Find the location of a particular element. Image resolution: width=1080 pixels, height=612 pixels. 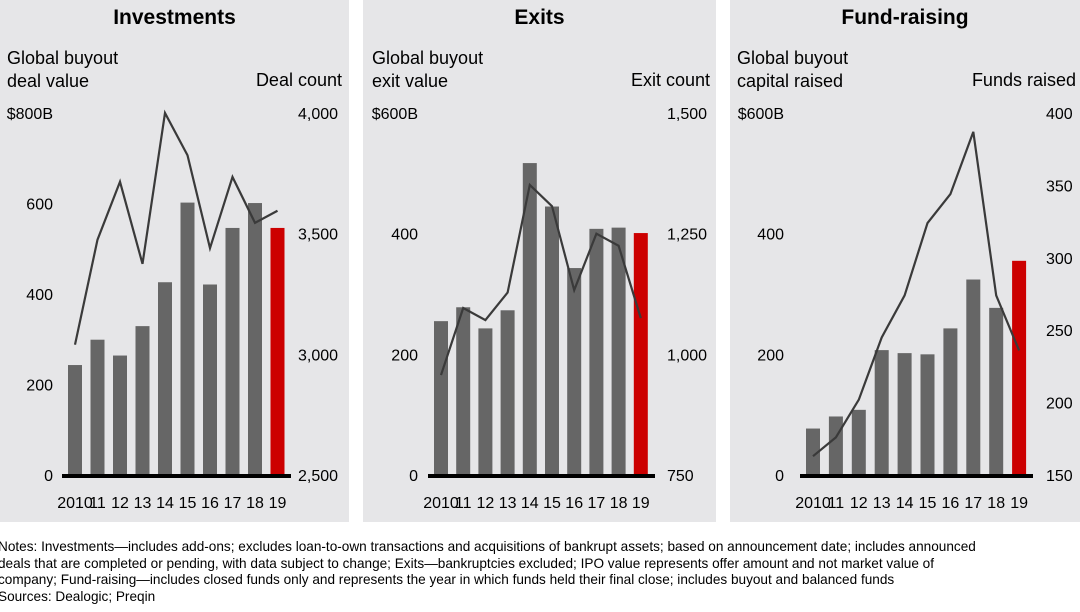

right-axis-label: Deal count is located at coordinates (298, 80).